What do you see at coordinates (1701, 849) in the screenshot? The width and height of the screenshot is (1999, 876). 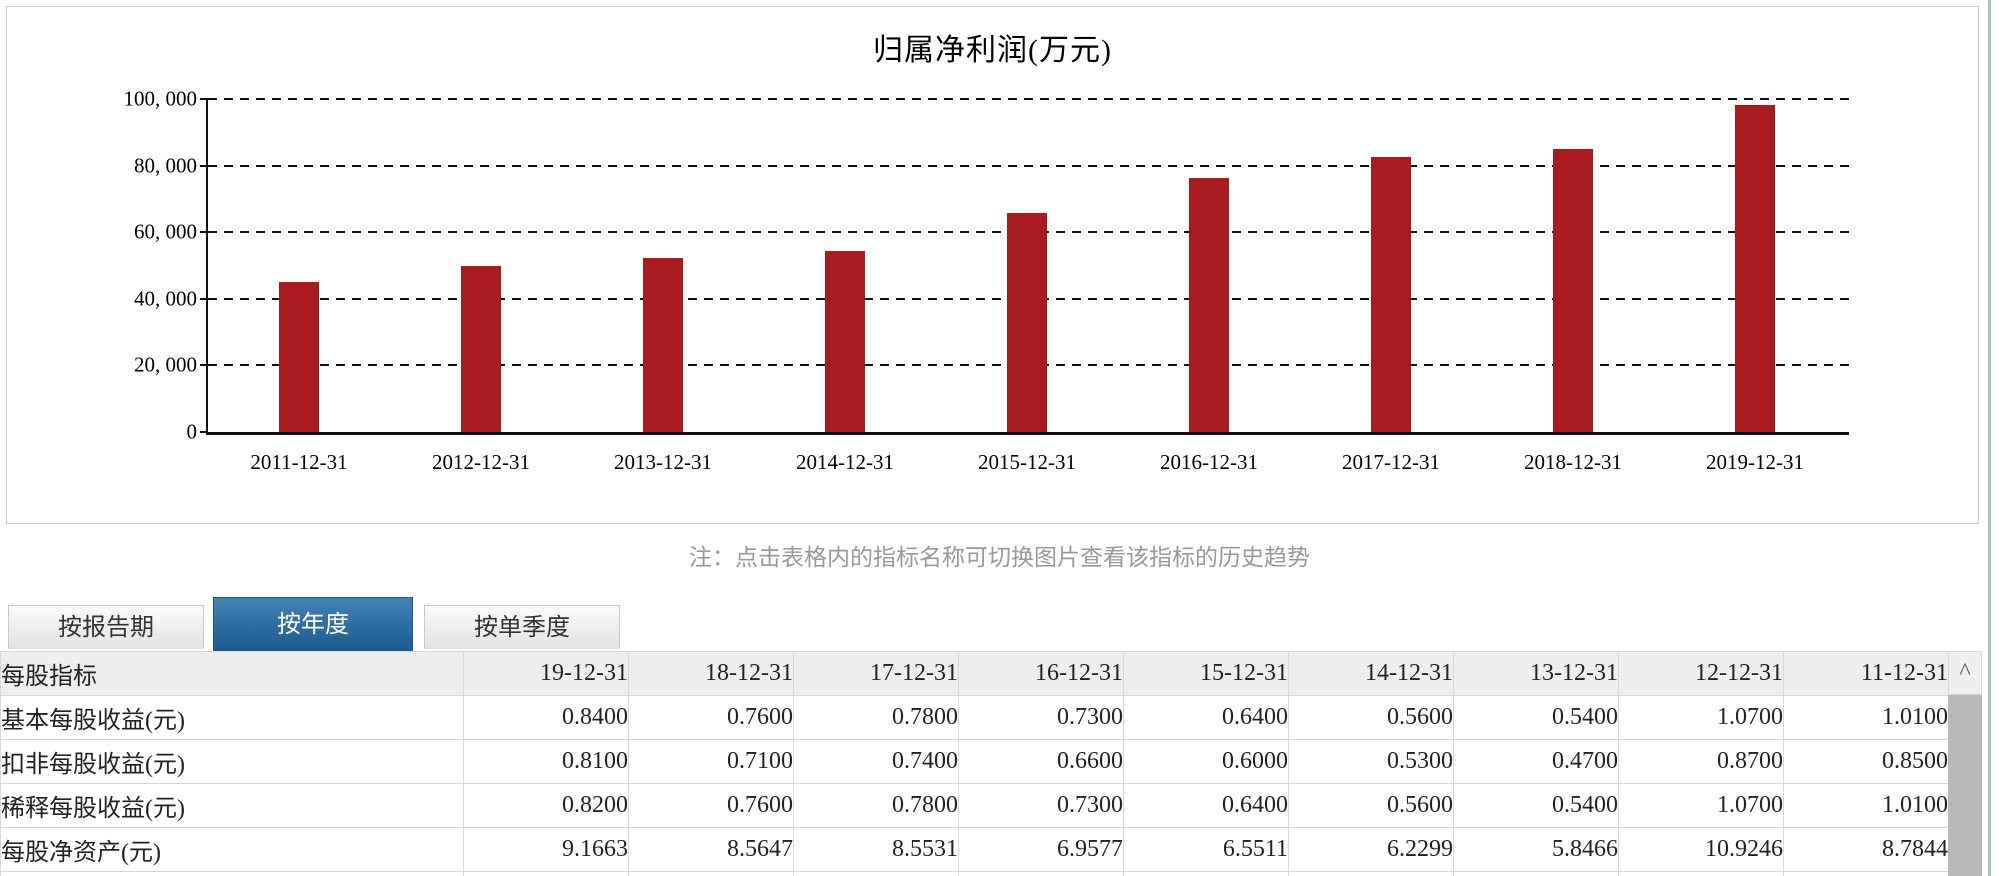 I see `indicator-value-cell: 10.9246` at bounding box center [1701, 849].